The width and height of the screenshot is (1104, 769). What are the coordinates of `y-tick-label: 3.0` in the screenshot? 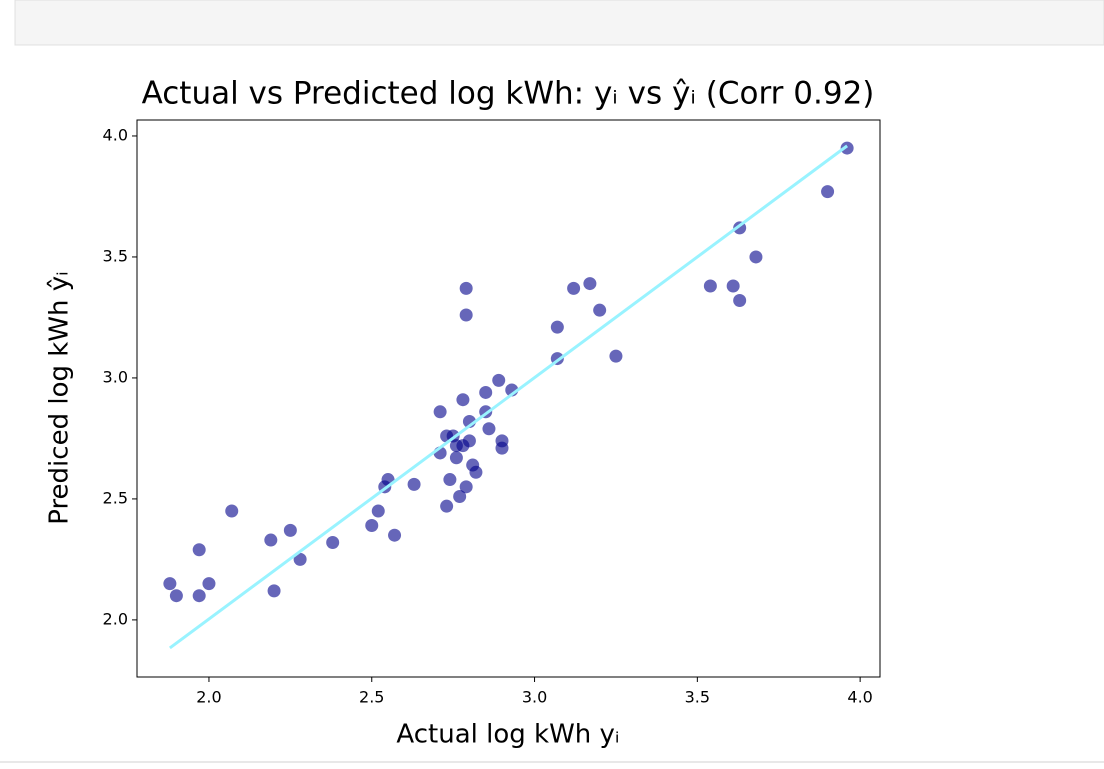 It's located at (115, 376).